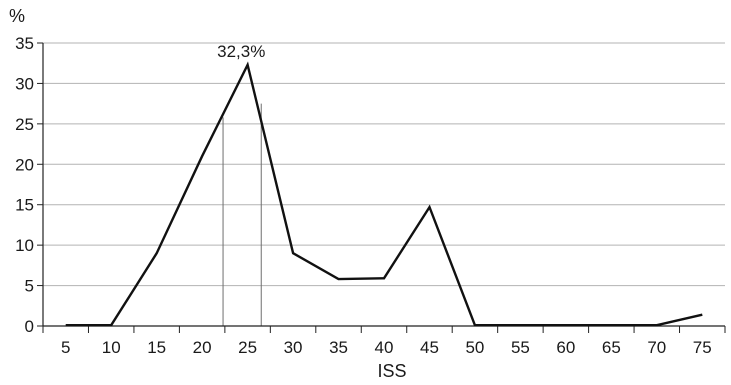  I want to click on peak-annotation: 32,3%, so click(241, 51).